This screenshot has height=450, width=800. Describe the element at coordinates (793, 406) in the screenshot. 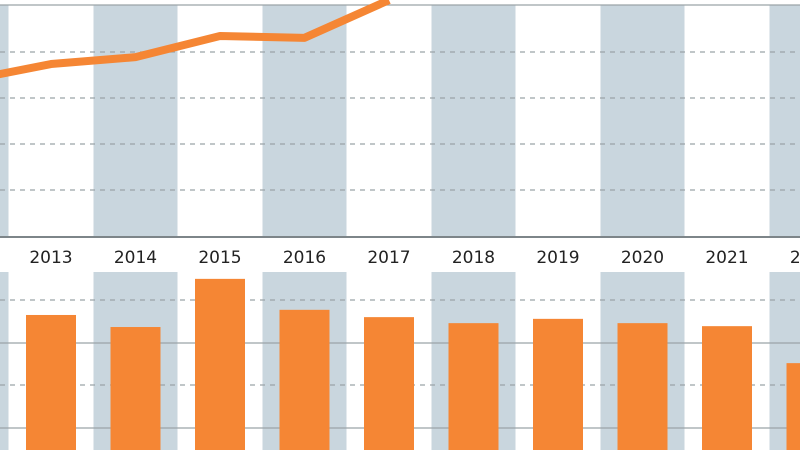

I see `bar-2022` at that location.